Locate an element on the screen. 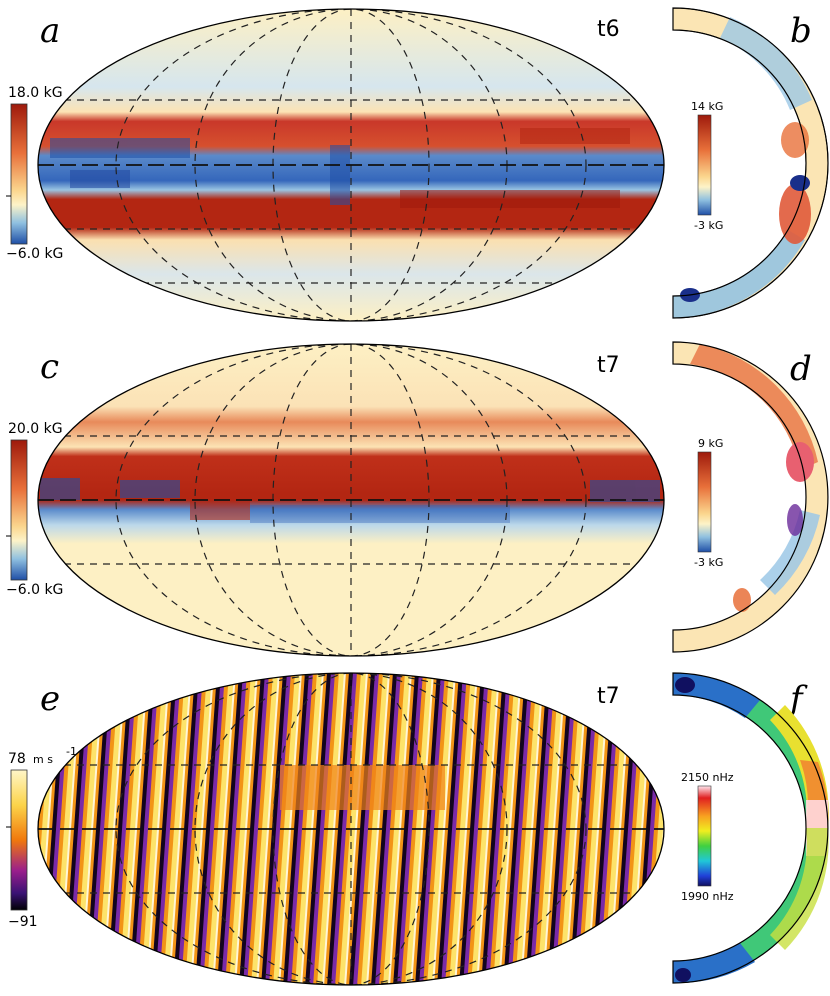 The image size is (830, 996). panel-d: d 9 kG -3 kG is located at coordinates (750, 497).